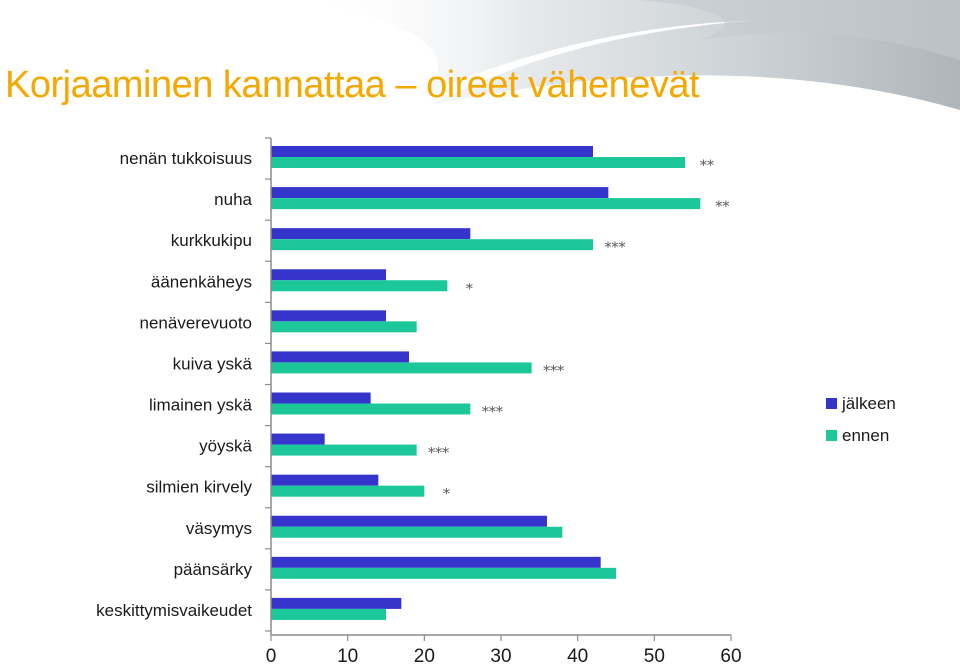 The height and width of the screenshot is (665, 960). Describe the element at coordinates (424, 655) in the screenshot. I see `x-tick-label: 20` at that location.